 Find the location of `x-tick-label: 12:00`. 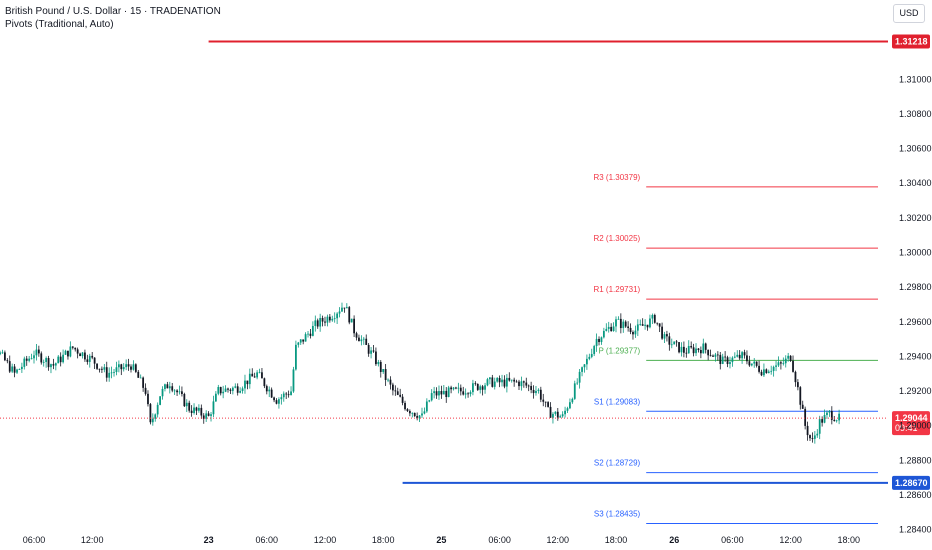

x-tick-label: 12:00 is located at coordinates (325, 540).